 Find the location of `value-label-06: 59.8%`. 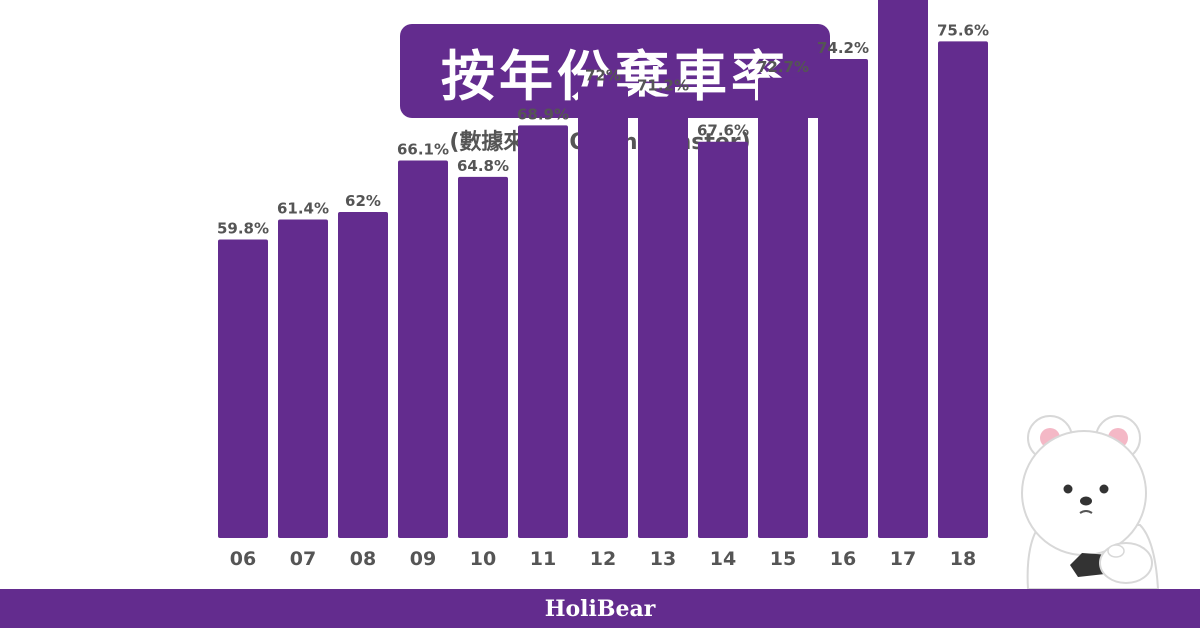

value-label-06: 59.8% is located at coordinates (243, 229).